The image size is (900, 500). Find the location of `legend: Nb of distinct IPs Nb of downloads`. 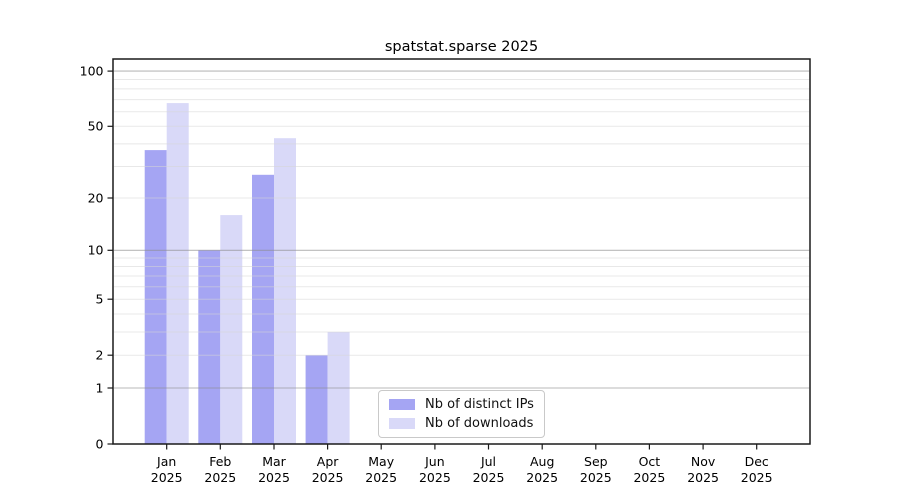

legend: Nb of distinct IPs Nb of downloads is located at coordinates (461, 414).